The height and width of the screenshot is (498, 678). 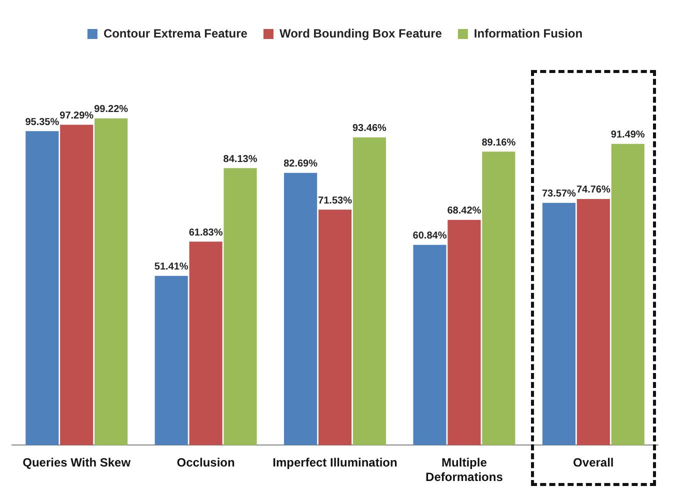 What do you see at coordinates (240, 159) in the screenshot?
I see `data-label: 84.13%` at bounding box center [240, 159].